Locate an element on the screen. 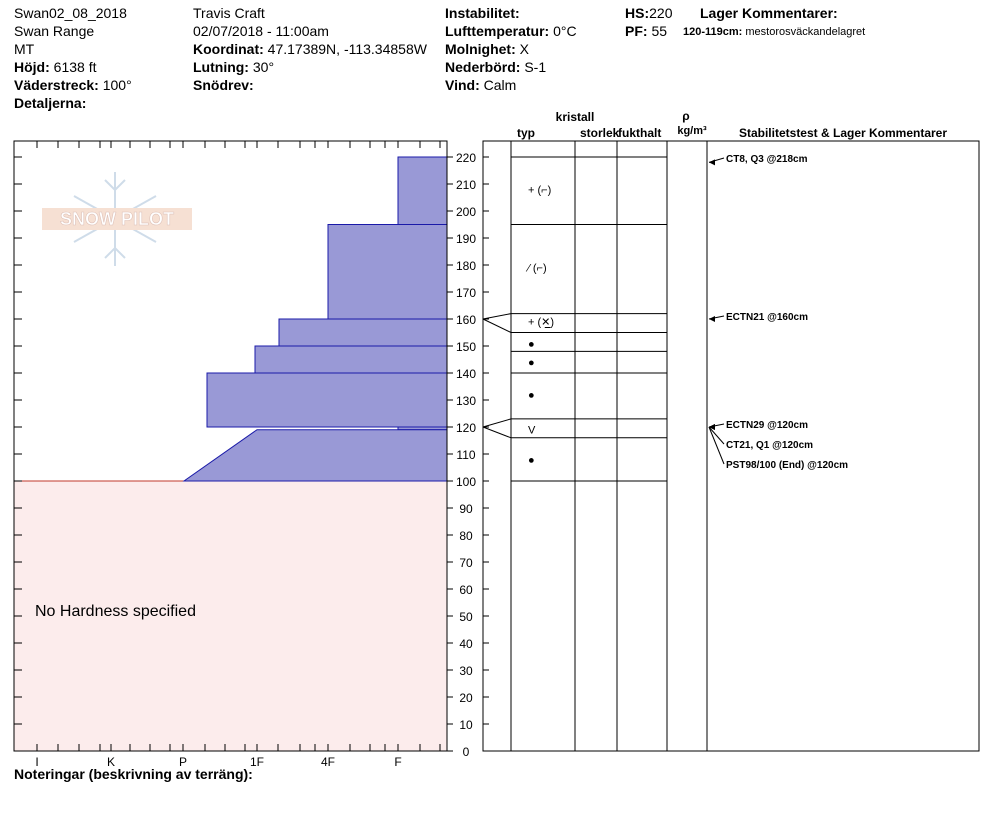 The image size is (994, 840). airtemp-value: 0°C is located at coordinates (565, 31).